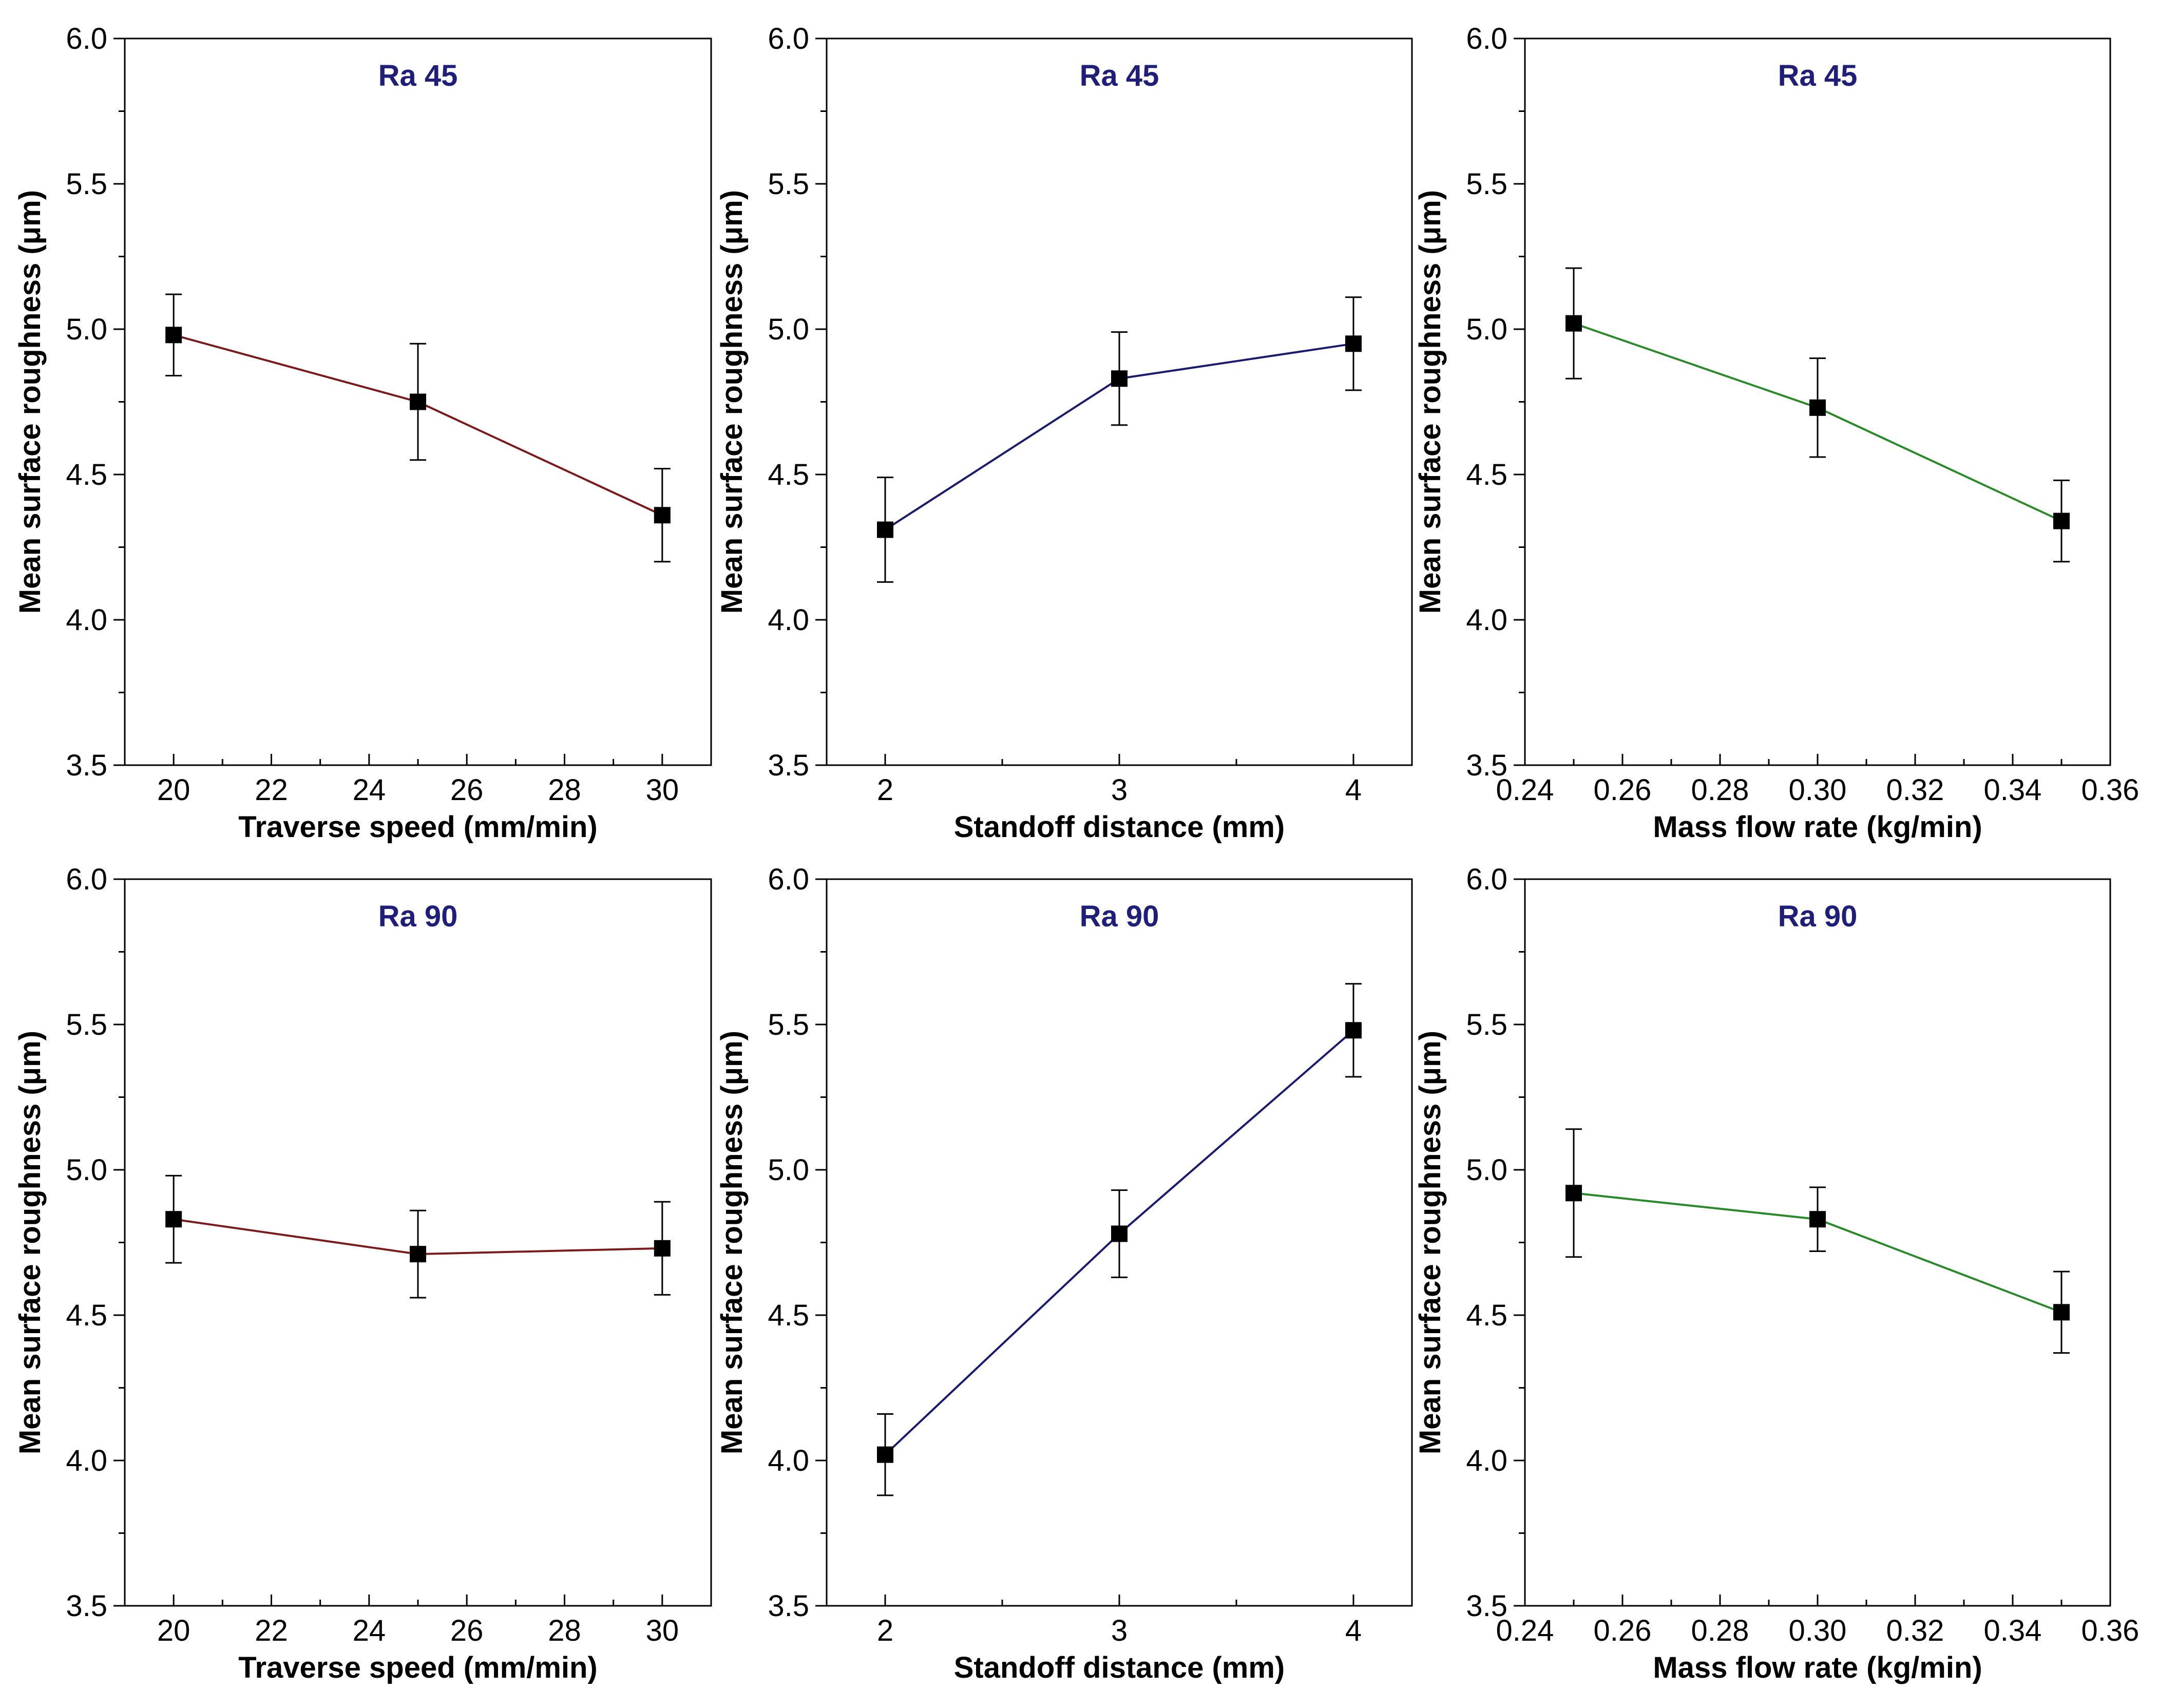 This screenshot has height=1708, width=2158. Describe the element at coordinates (173, 790) in the screenshot. I see `x-tick-label: 20` at that location.